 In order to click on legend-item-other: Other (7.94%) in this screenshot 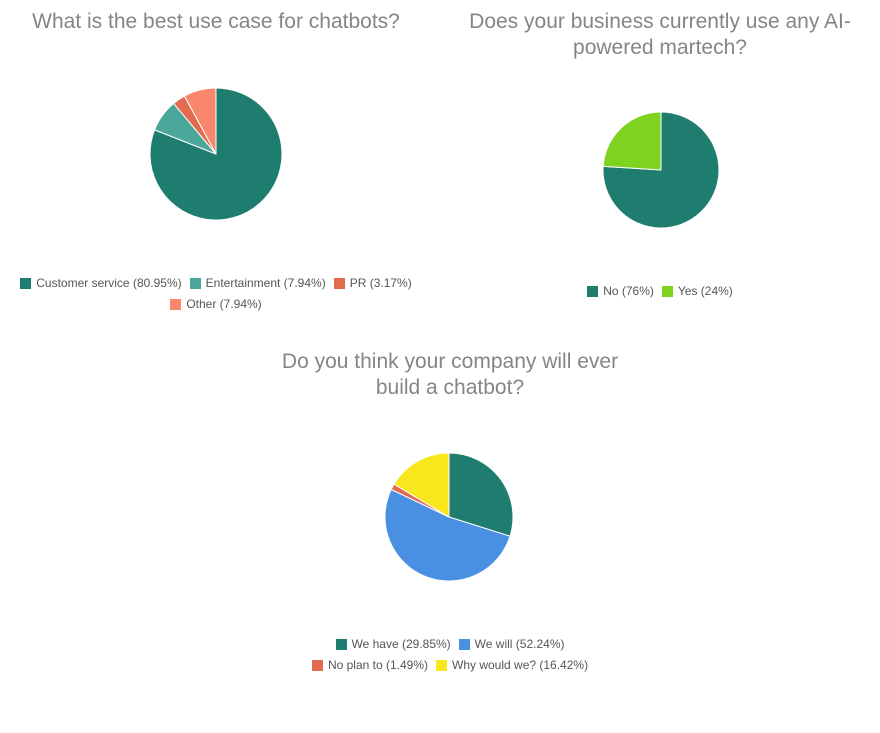, I will do `click(216, 304)`.